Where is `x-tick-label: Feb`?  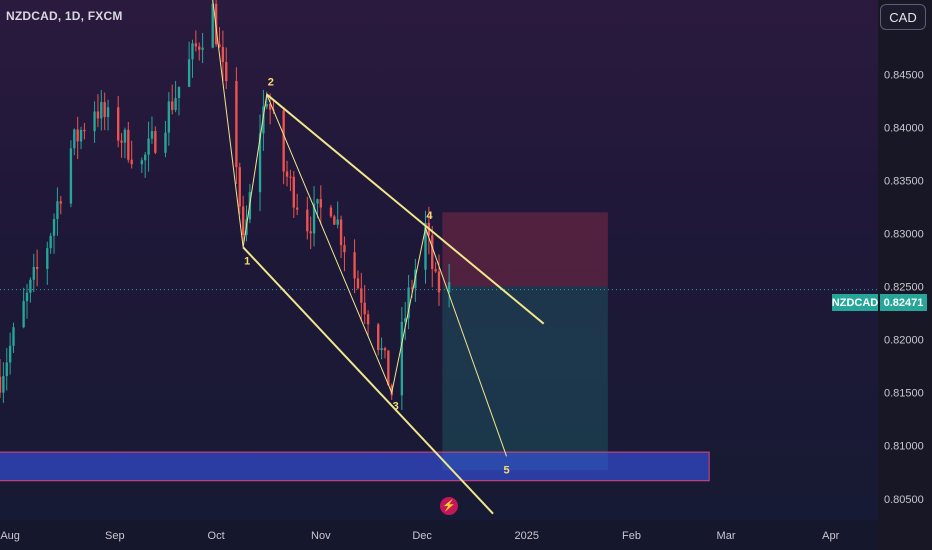
x-tick-label: Feb is located at coordinates (631, 536).